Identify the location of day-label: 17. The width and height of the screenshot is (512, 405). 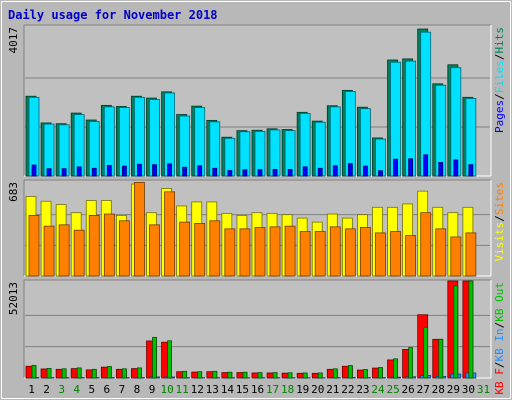
(272, 389).